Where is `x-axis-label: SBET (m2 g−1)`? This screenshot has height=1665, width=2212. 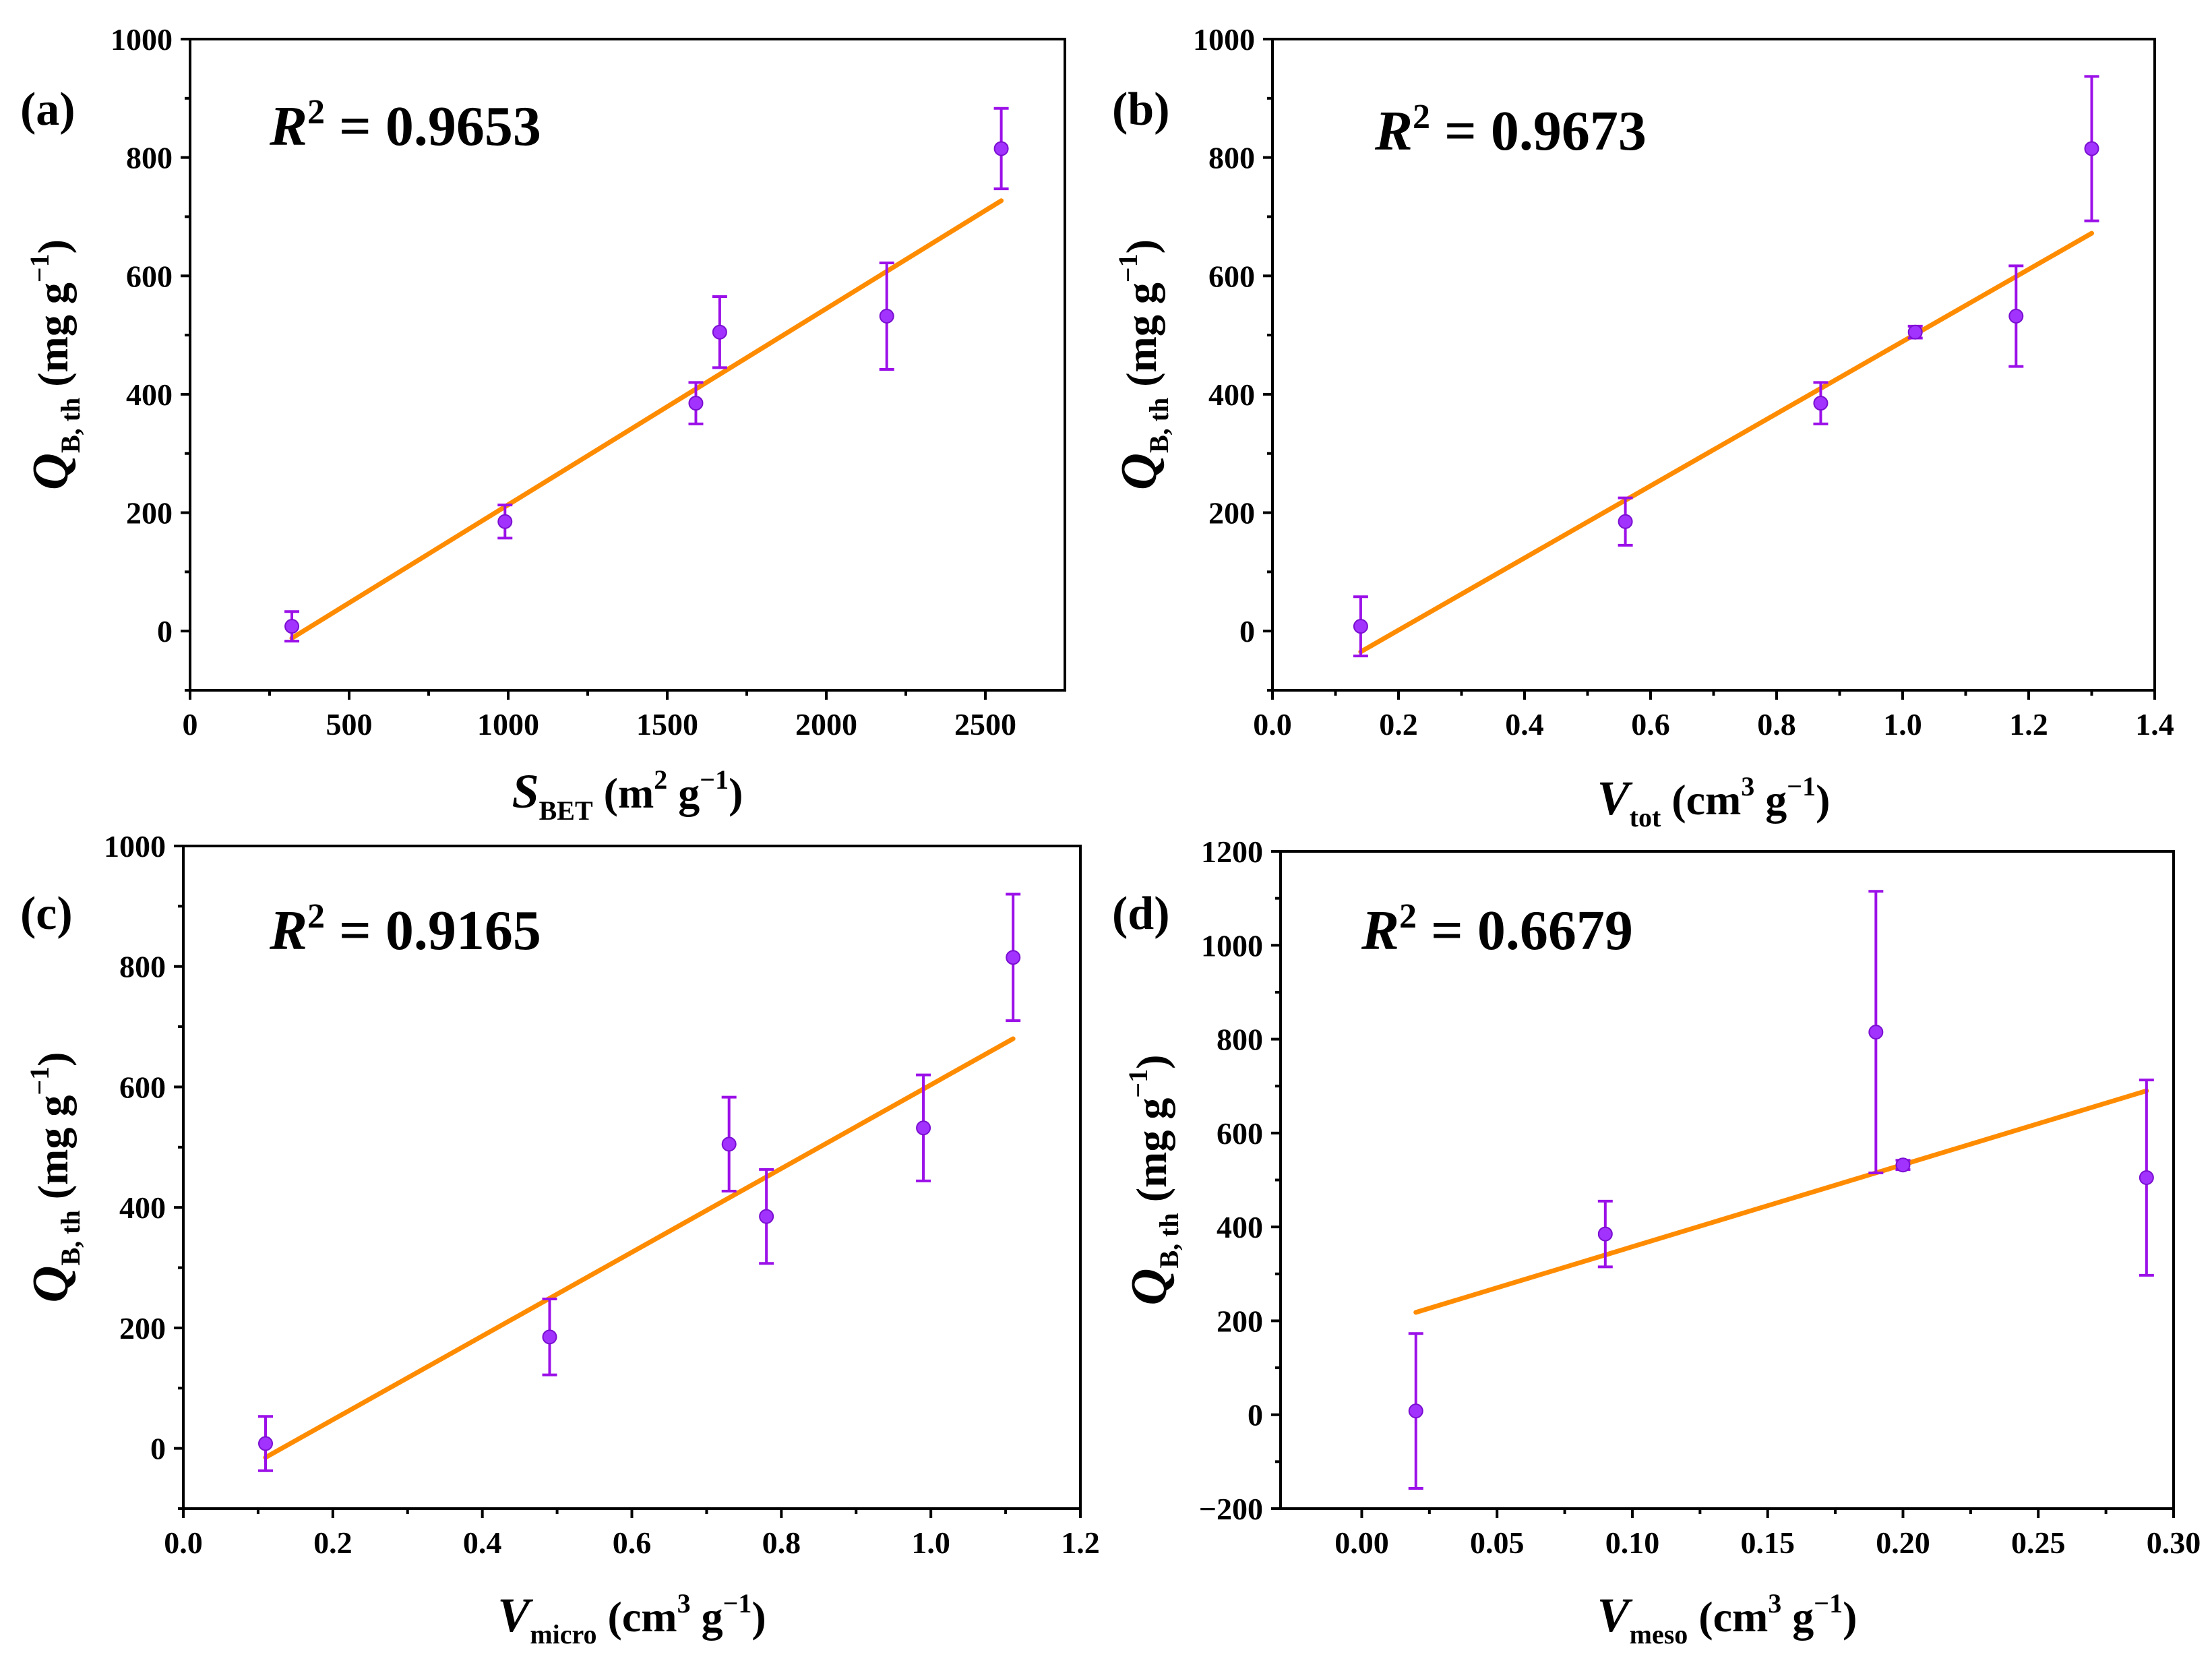 x-axis-label: SBET (m2 g−1) is located at coordinates (627, 795).